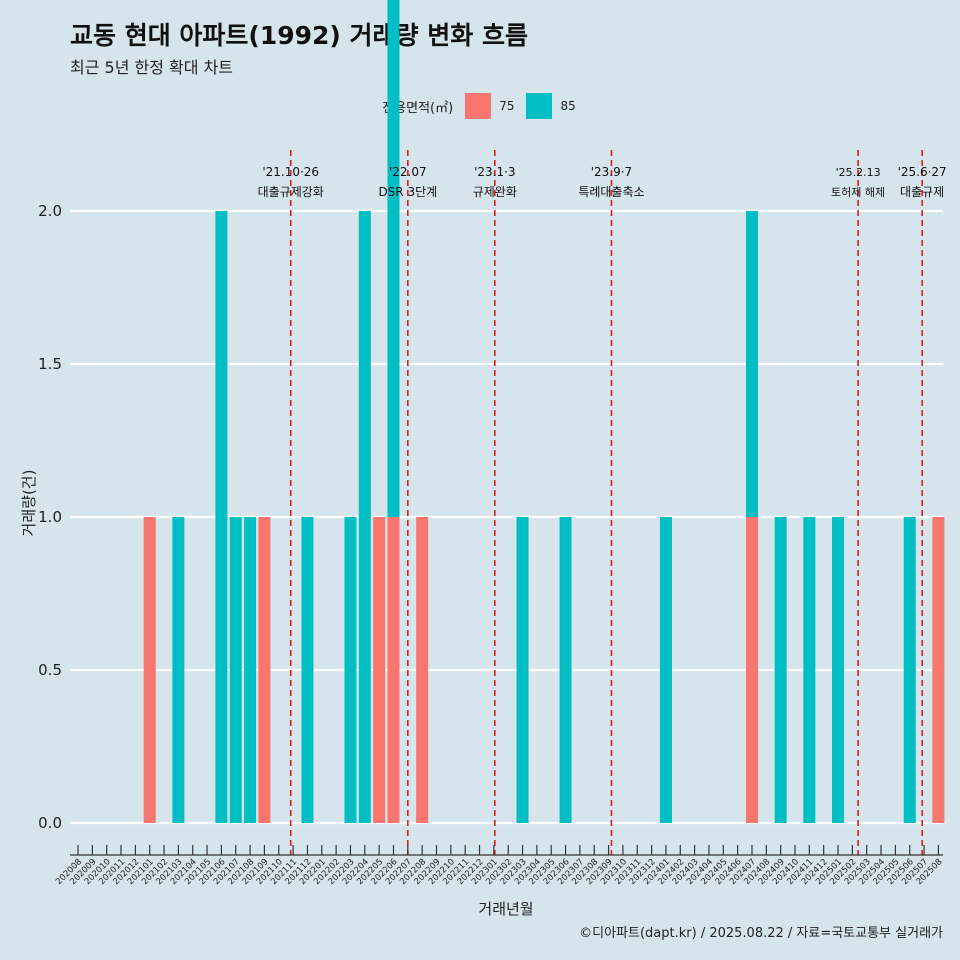 The image size is (960, 960). I want to click on x-axis-title: 거래년월, so click(505, 909).